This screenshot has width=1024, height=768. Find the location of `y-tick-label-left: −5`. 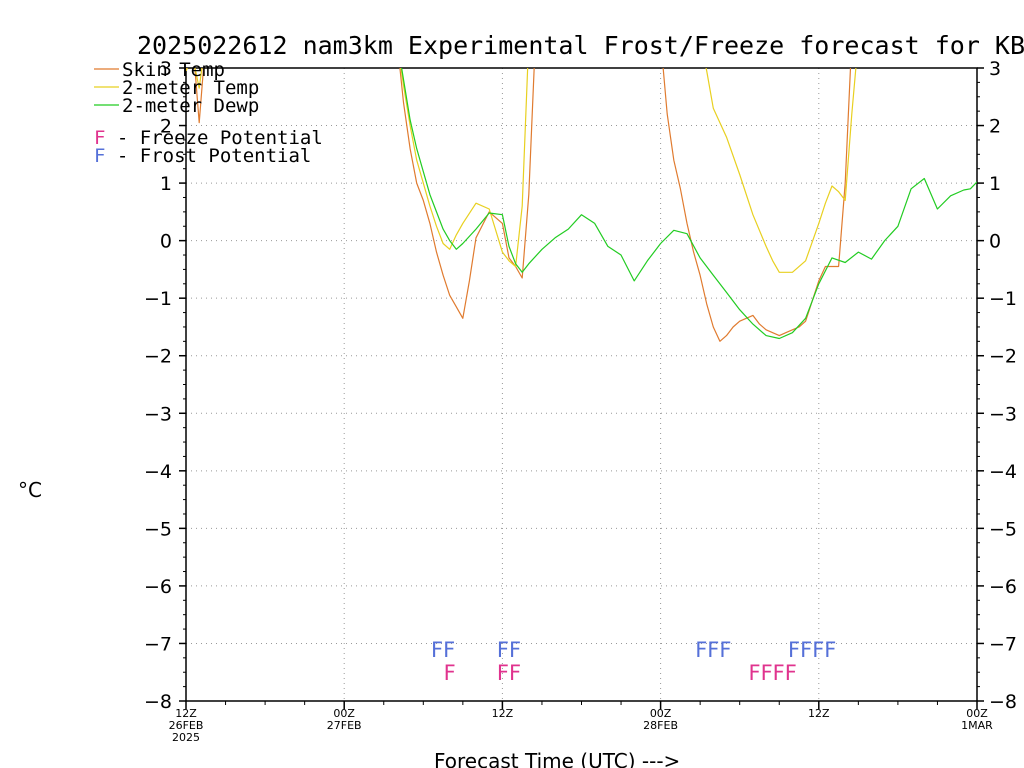

y-tick-label-left: −5 is located at coordinates (158, 529).